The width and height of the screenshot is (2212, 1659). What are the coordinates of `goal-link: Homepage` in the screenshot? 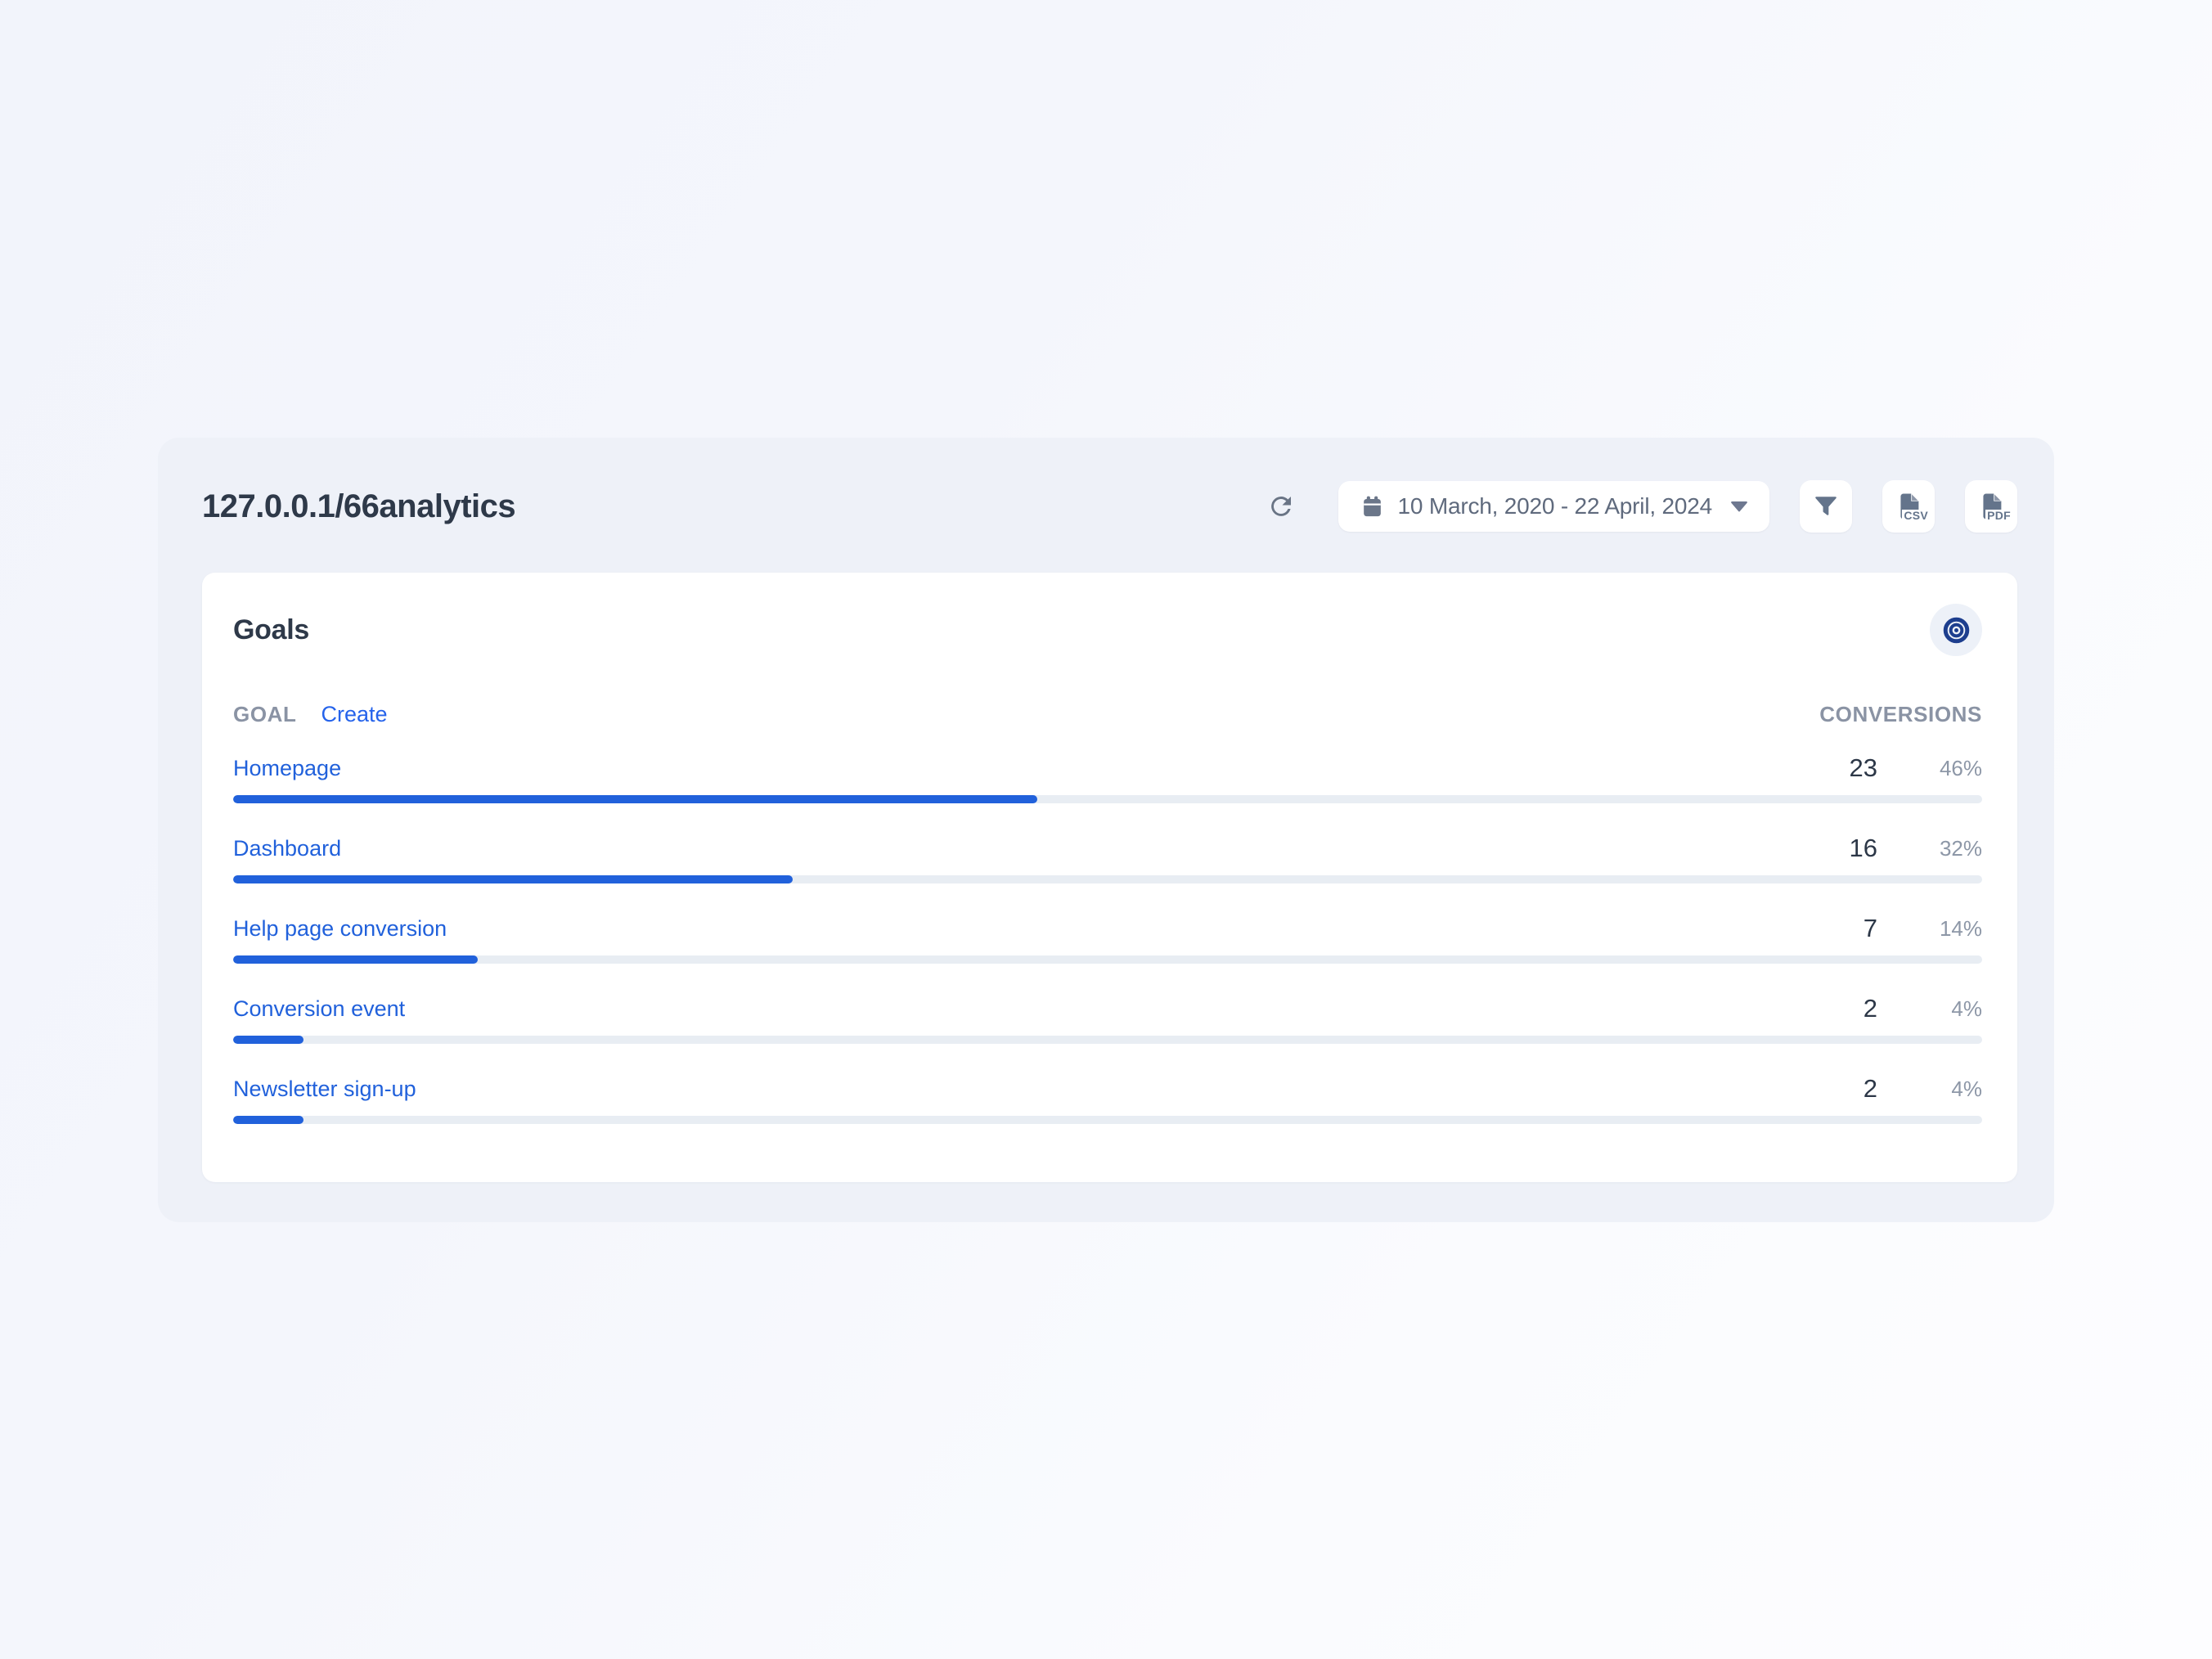 It's located at (287, 768).